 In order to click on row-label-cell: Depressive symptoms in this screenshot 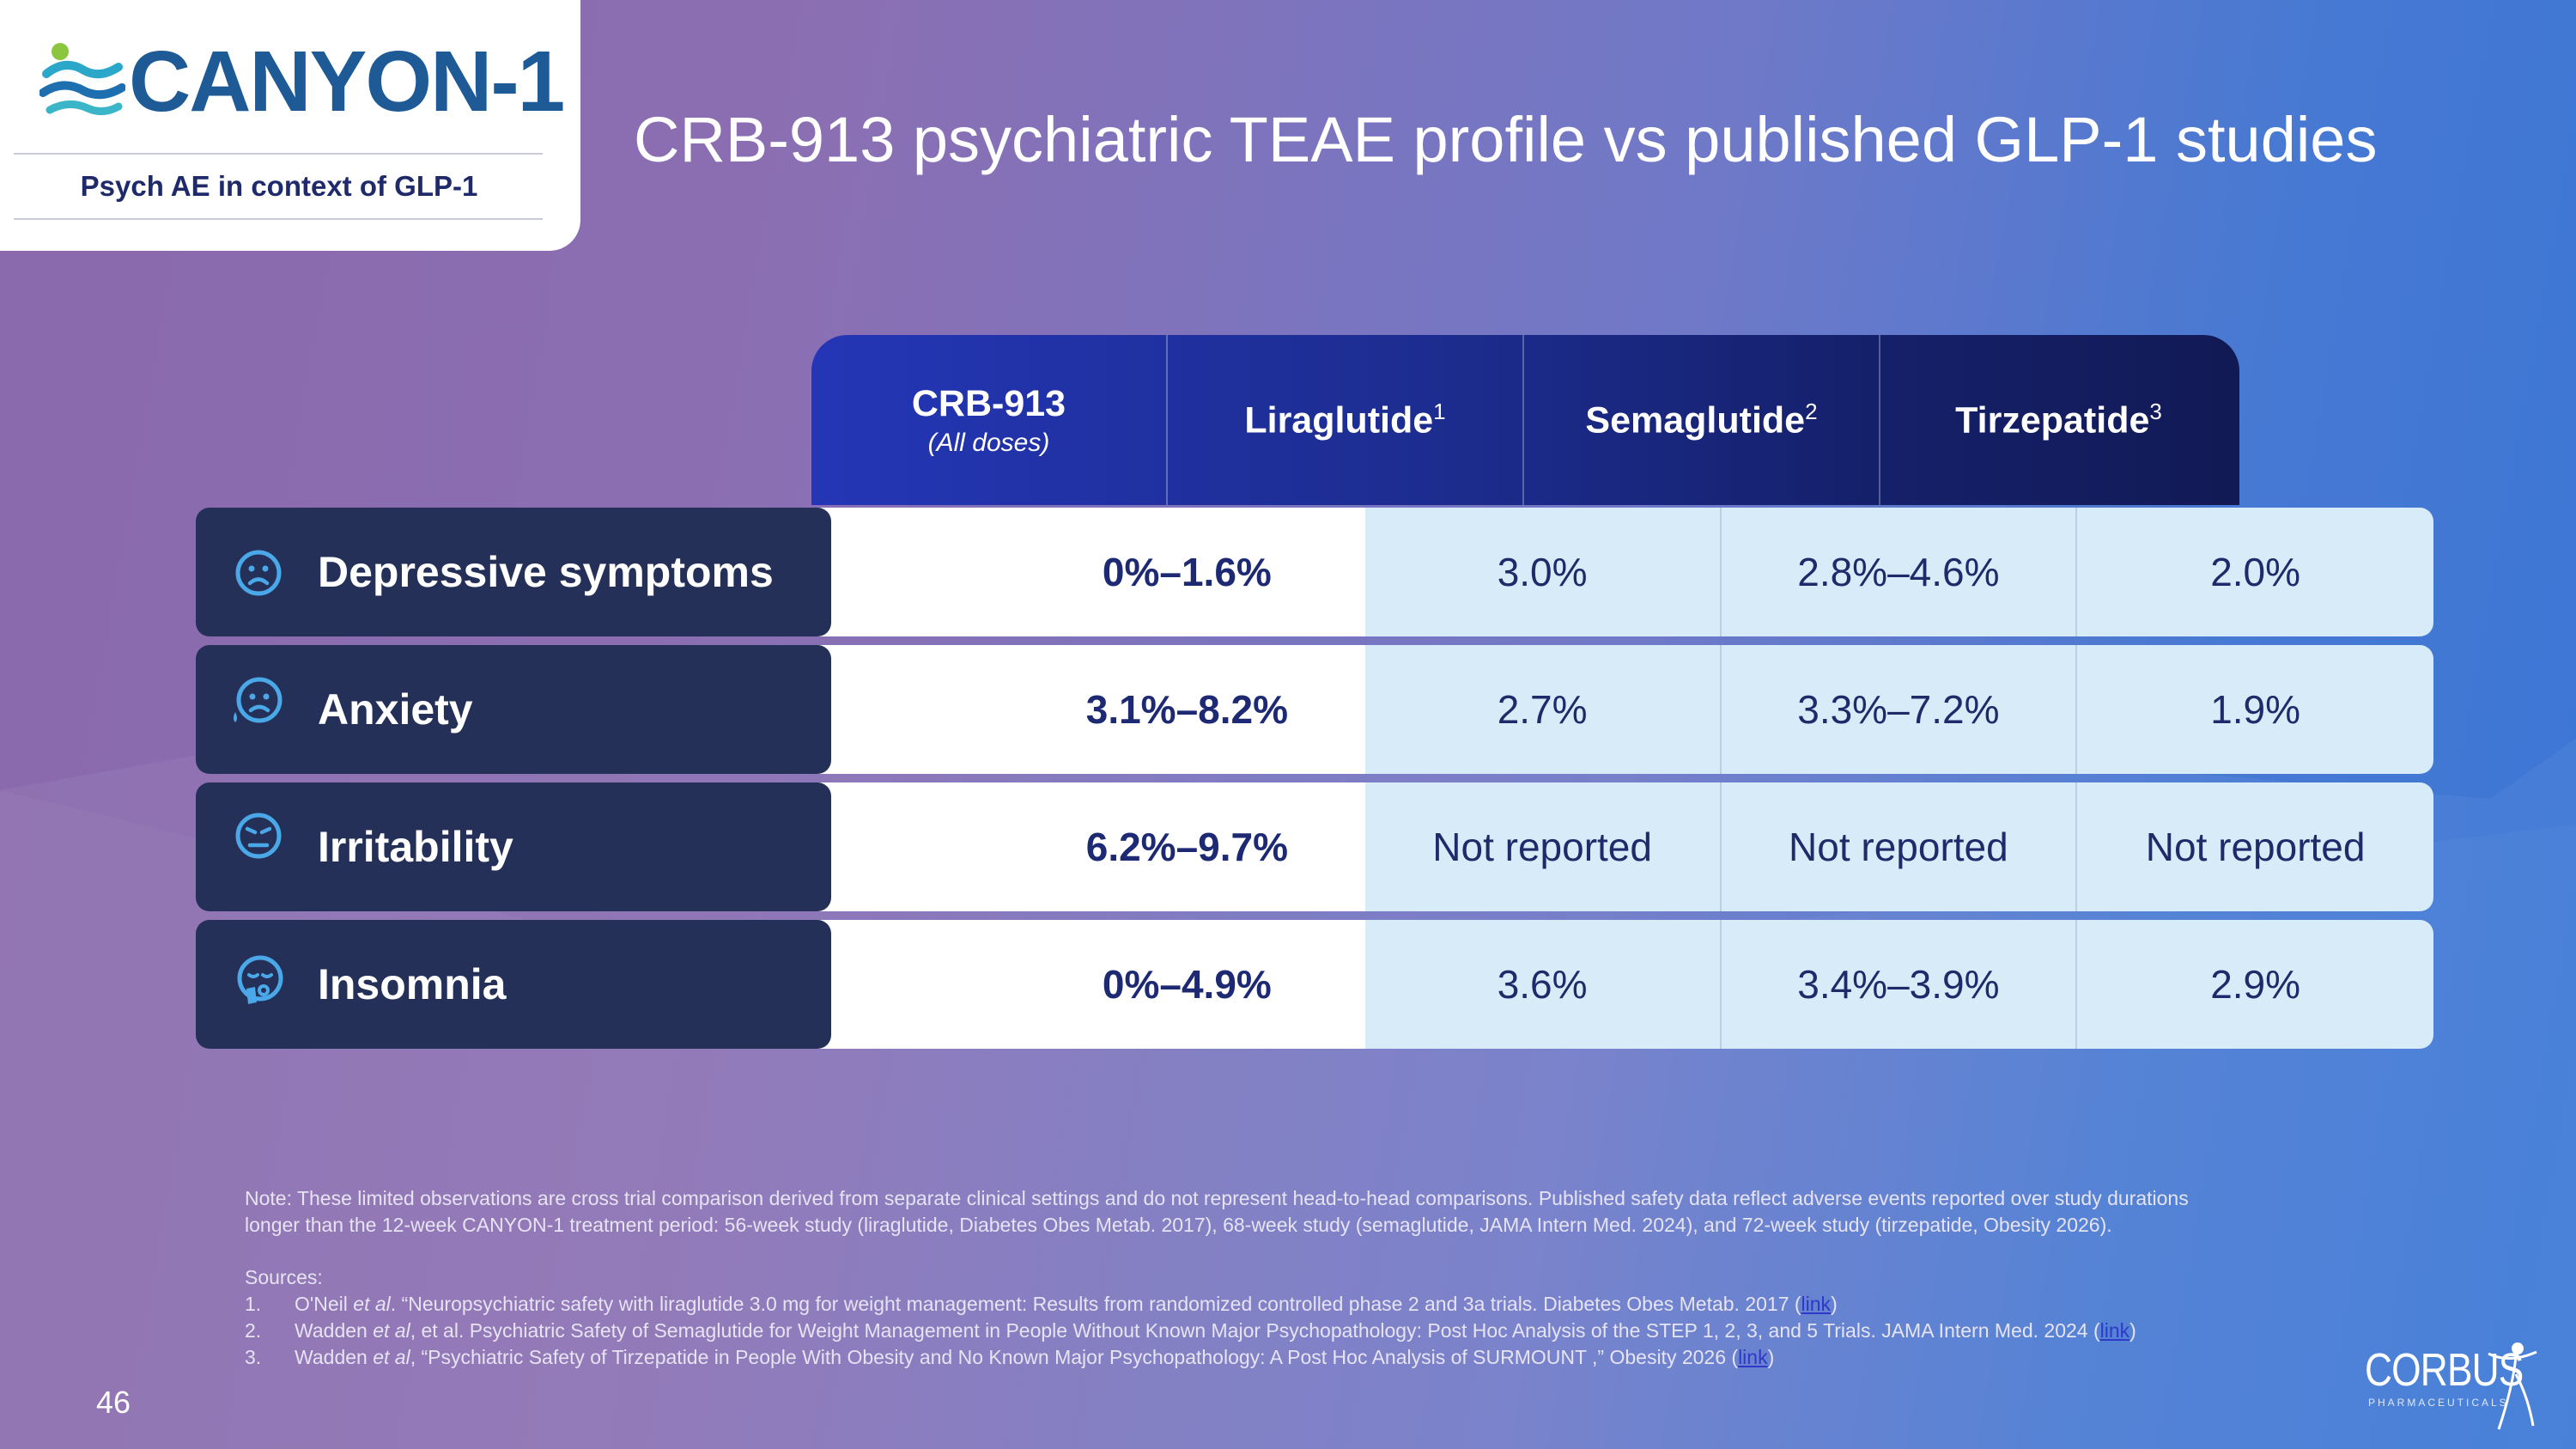, I will do `click(513, 572)`.